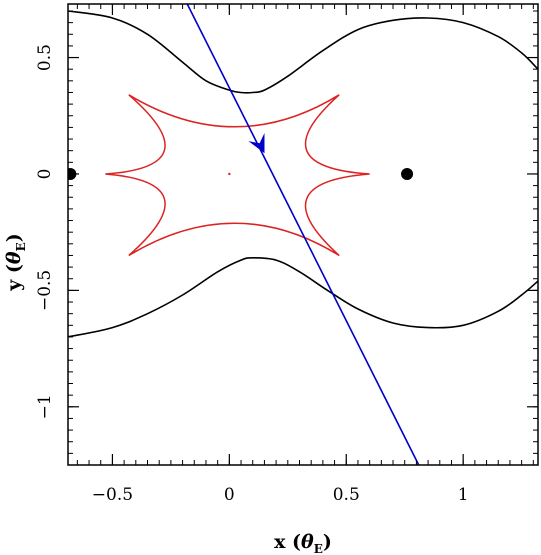 This screenshot has width=541, height=555. I want to click on y-tick-label: 0, so click(45, 174).